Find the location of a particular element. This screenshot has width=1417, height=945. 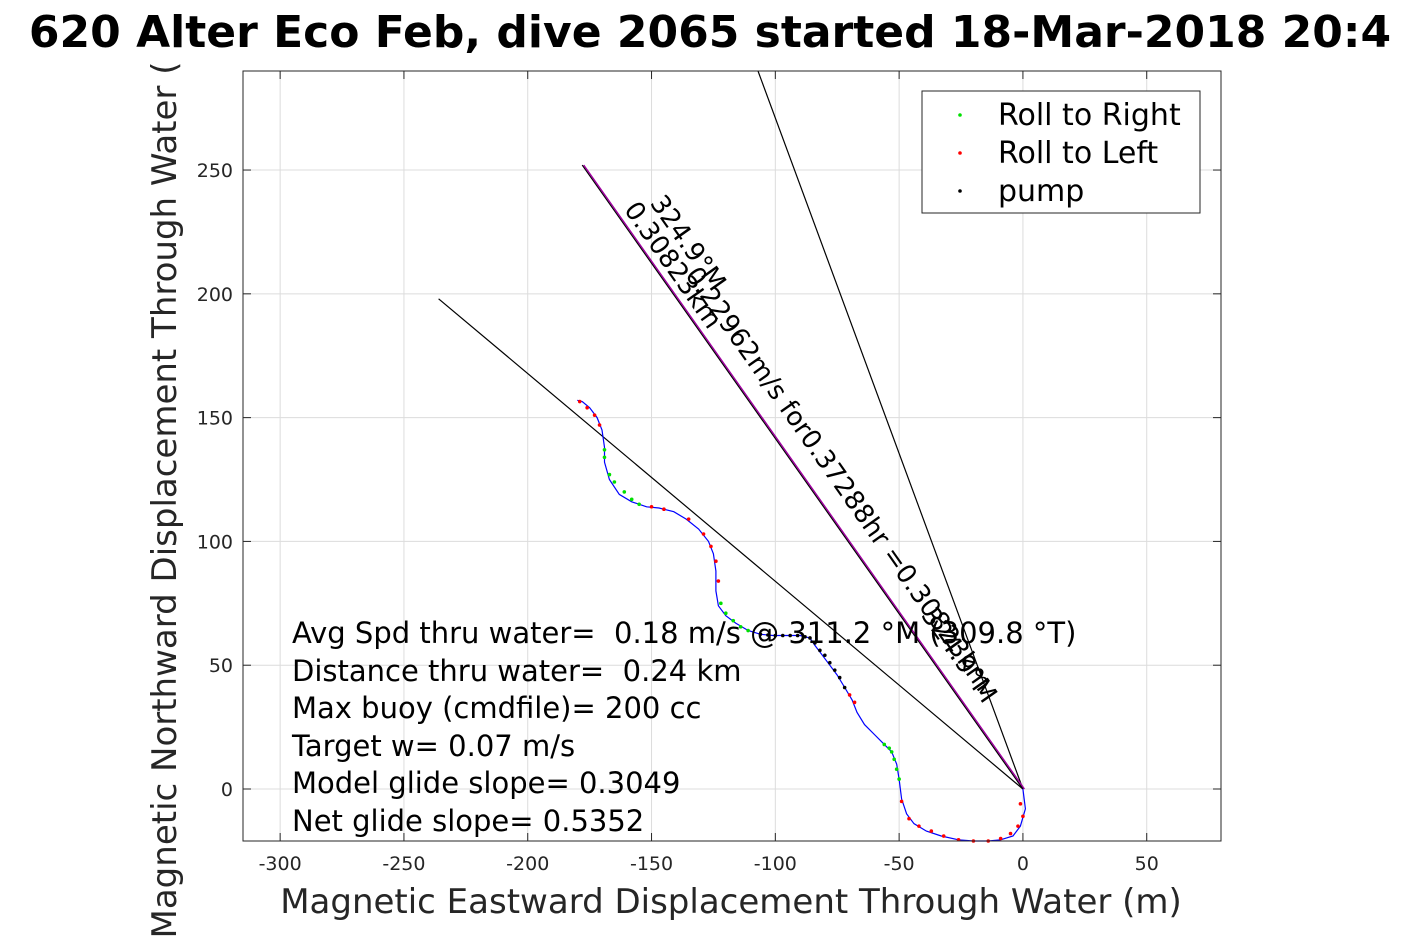

y-tick-label: 100 is located at coordinates (215, 542).